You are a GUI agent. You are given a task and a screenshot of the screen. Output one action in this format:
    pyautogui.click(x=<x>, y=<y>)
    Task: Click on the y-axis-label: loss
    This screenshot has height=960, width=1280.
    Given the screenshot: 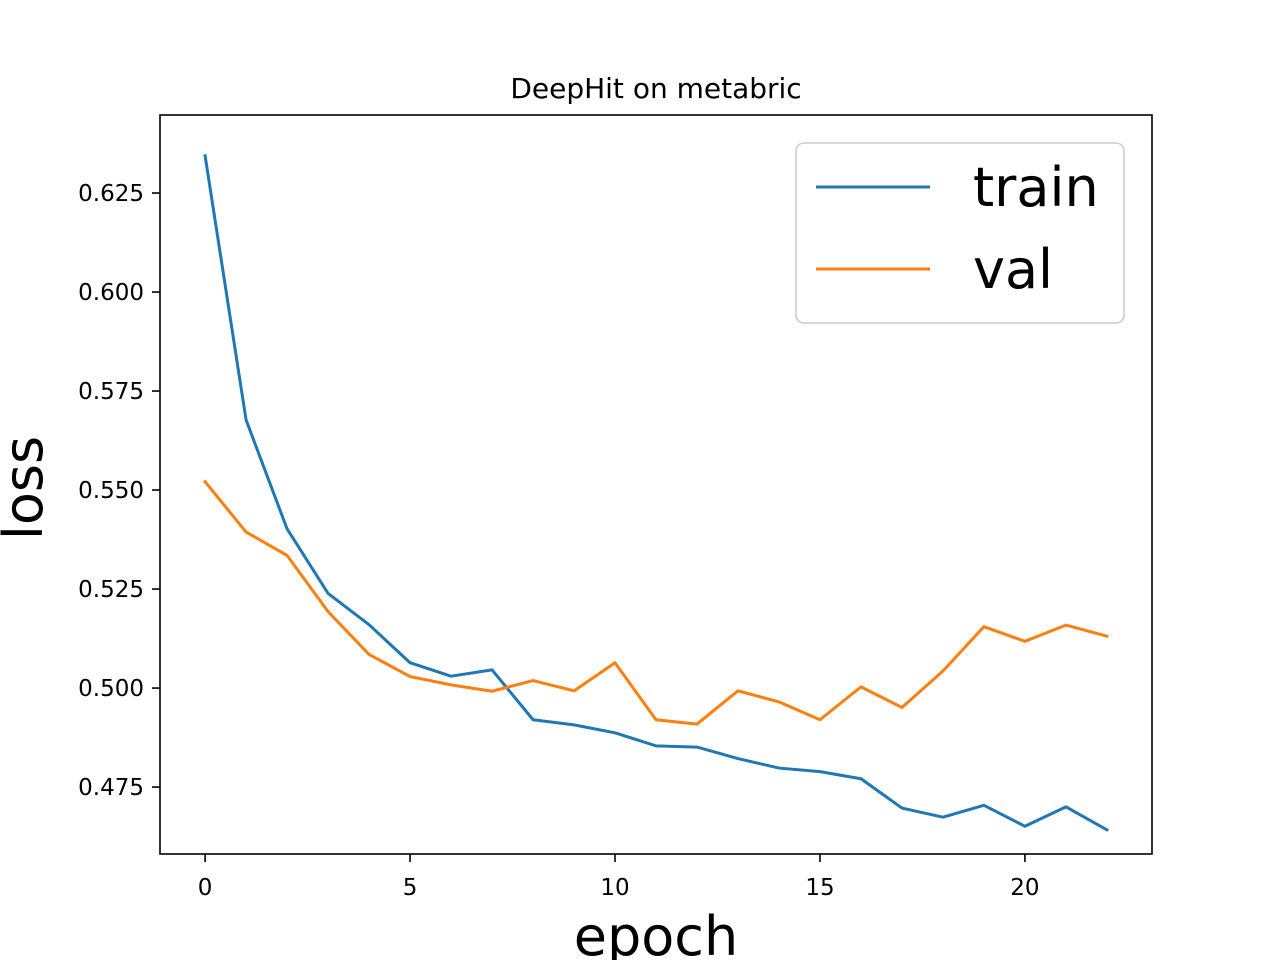 What is the action you would take?
    pyautogui.click(x=27, y=488)
    